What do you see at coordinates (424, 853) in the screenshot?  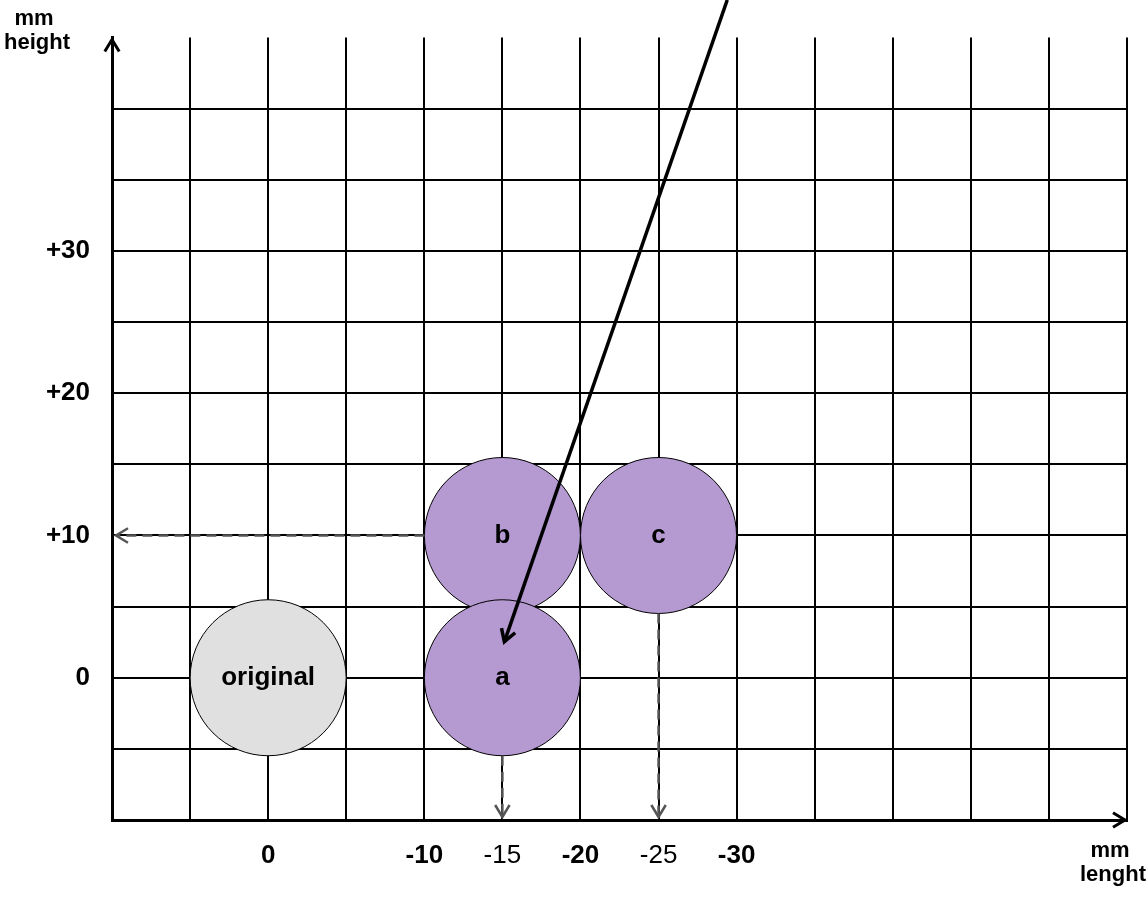 I see `x-tick-label: -10` at bounding box center [424, 853].